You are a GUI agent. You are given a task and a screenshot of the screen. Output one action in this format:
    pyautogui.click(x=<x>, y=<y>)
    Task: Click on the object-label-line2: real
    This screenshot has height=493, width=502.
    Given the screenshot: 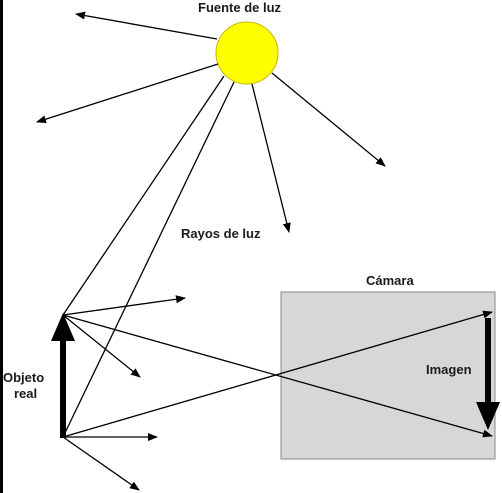 What is the action you would take?
    pyautogui.click(x=25, y=393)
    